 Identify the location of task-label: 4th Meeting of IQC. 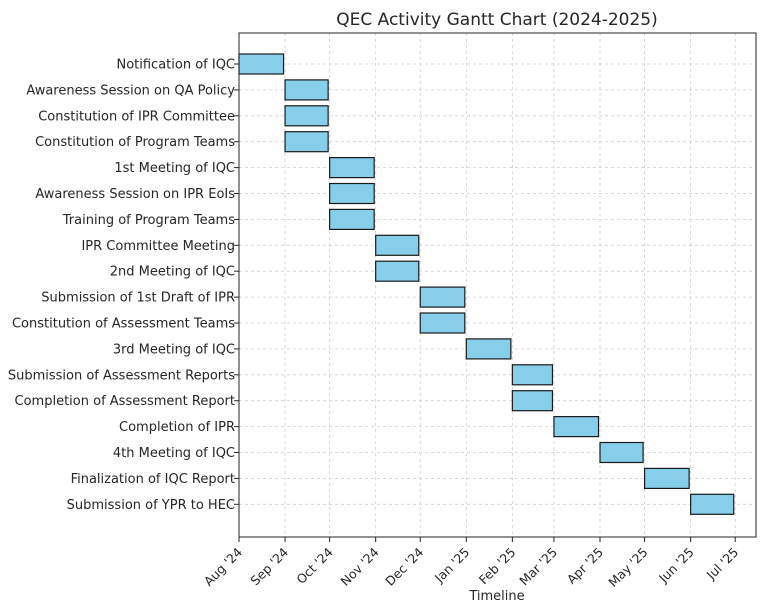
(174, 453).